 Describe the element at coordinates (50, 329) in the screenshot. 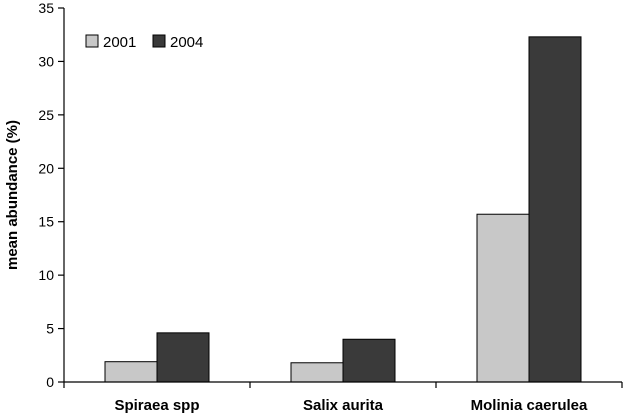

I see `y-tick-label: 5` at that location.